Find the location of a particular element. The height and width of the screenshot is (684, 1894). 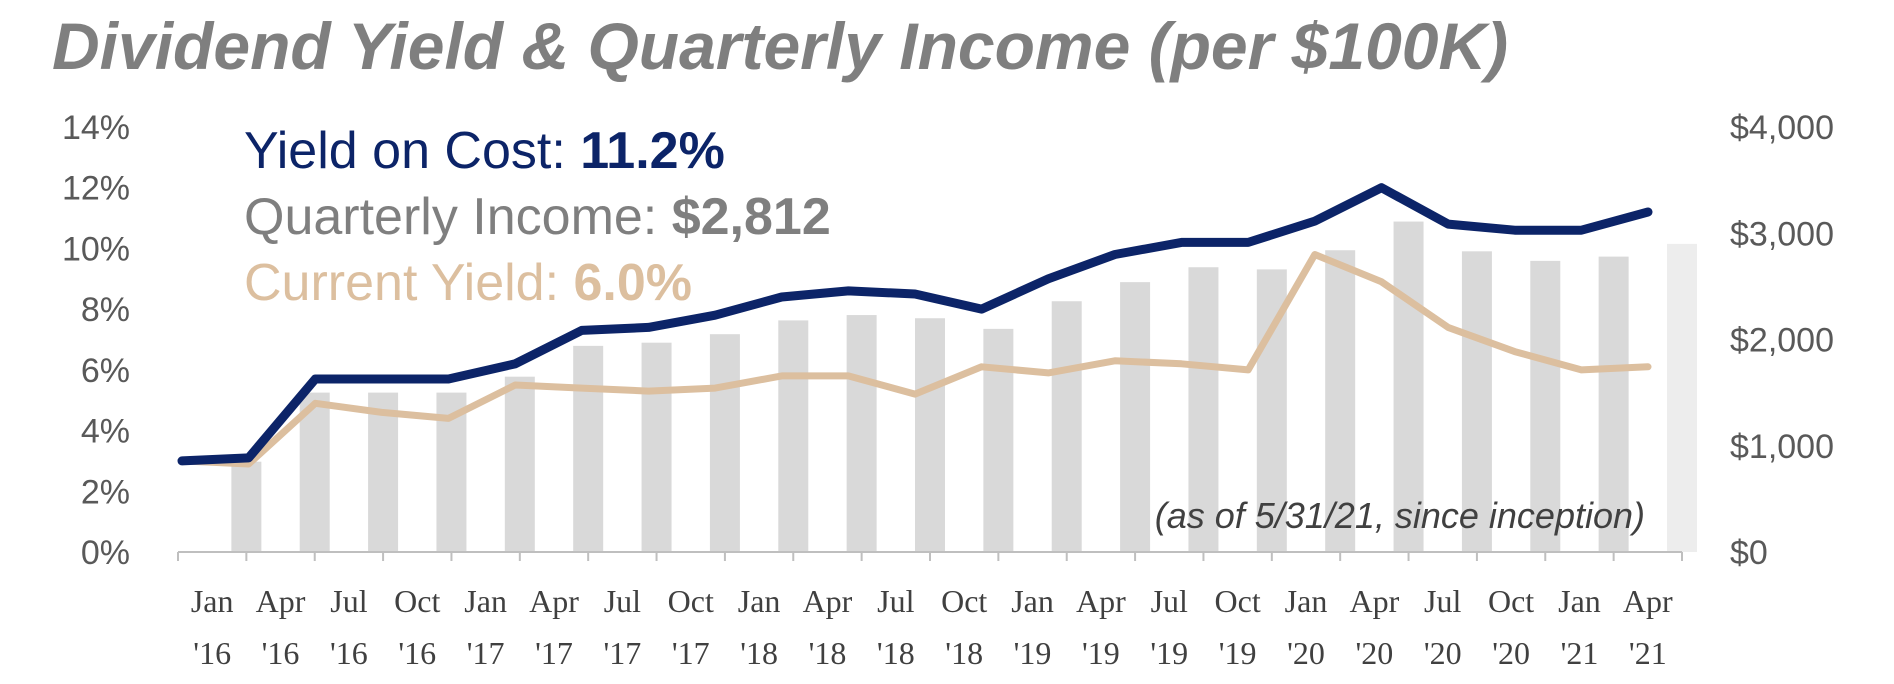

callout-value: $2,812 is located at coordinates (751, 217).